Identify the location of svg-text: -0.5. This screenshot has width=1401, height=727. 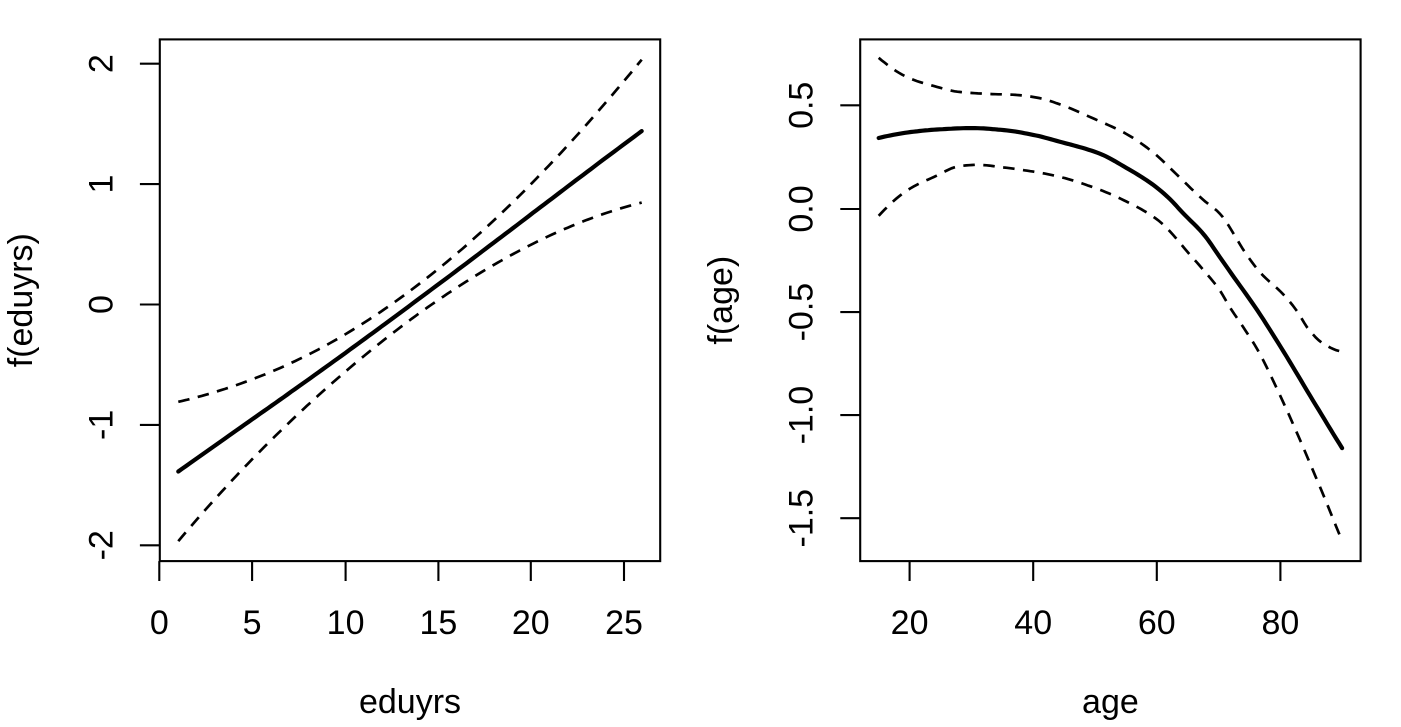
(802, 312).